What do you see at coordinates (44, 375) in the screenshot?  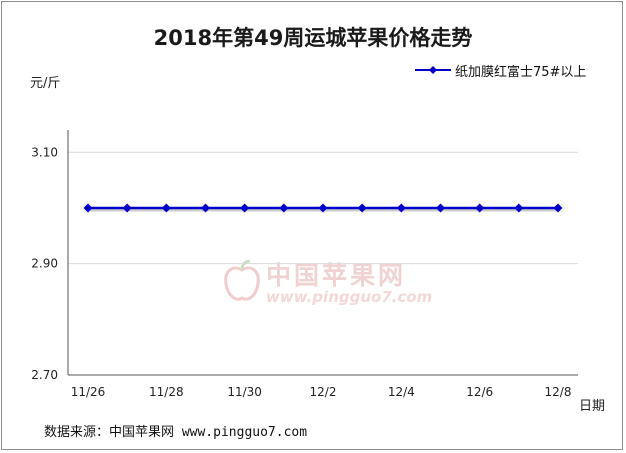 I see `y-tick-label: 2.70` at bounding box center [44, 375].